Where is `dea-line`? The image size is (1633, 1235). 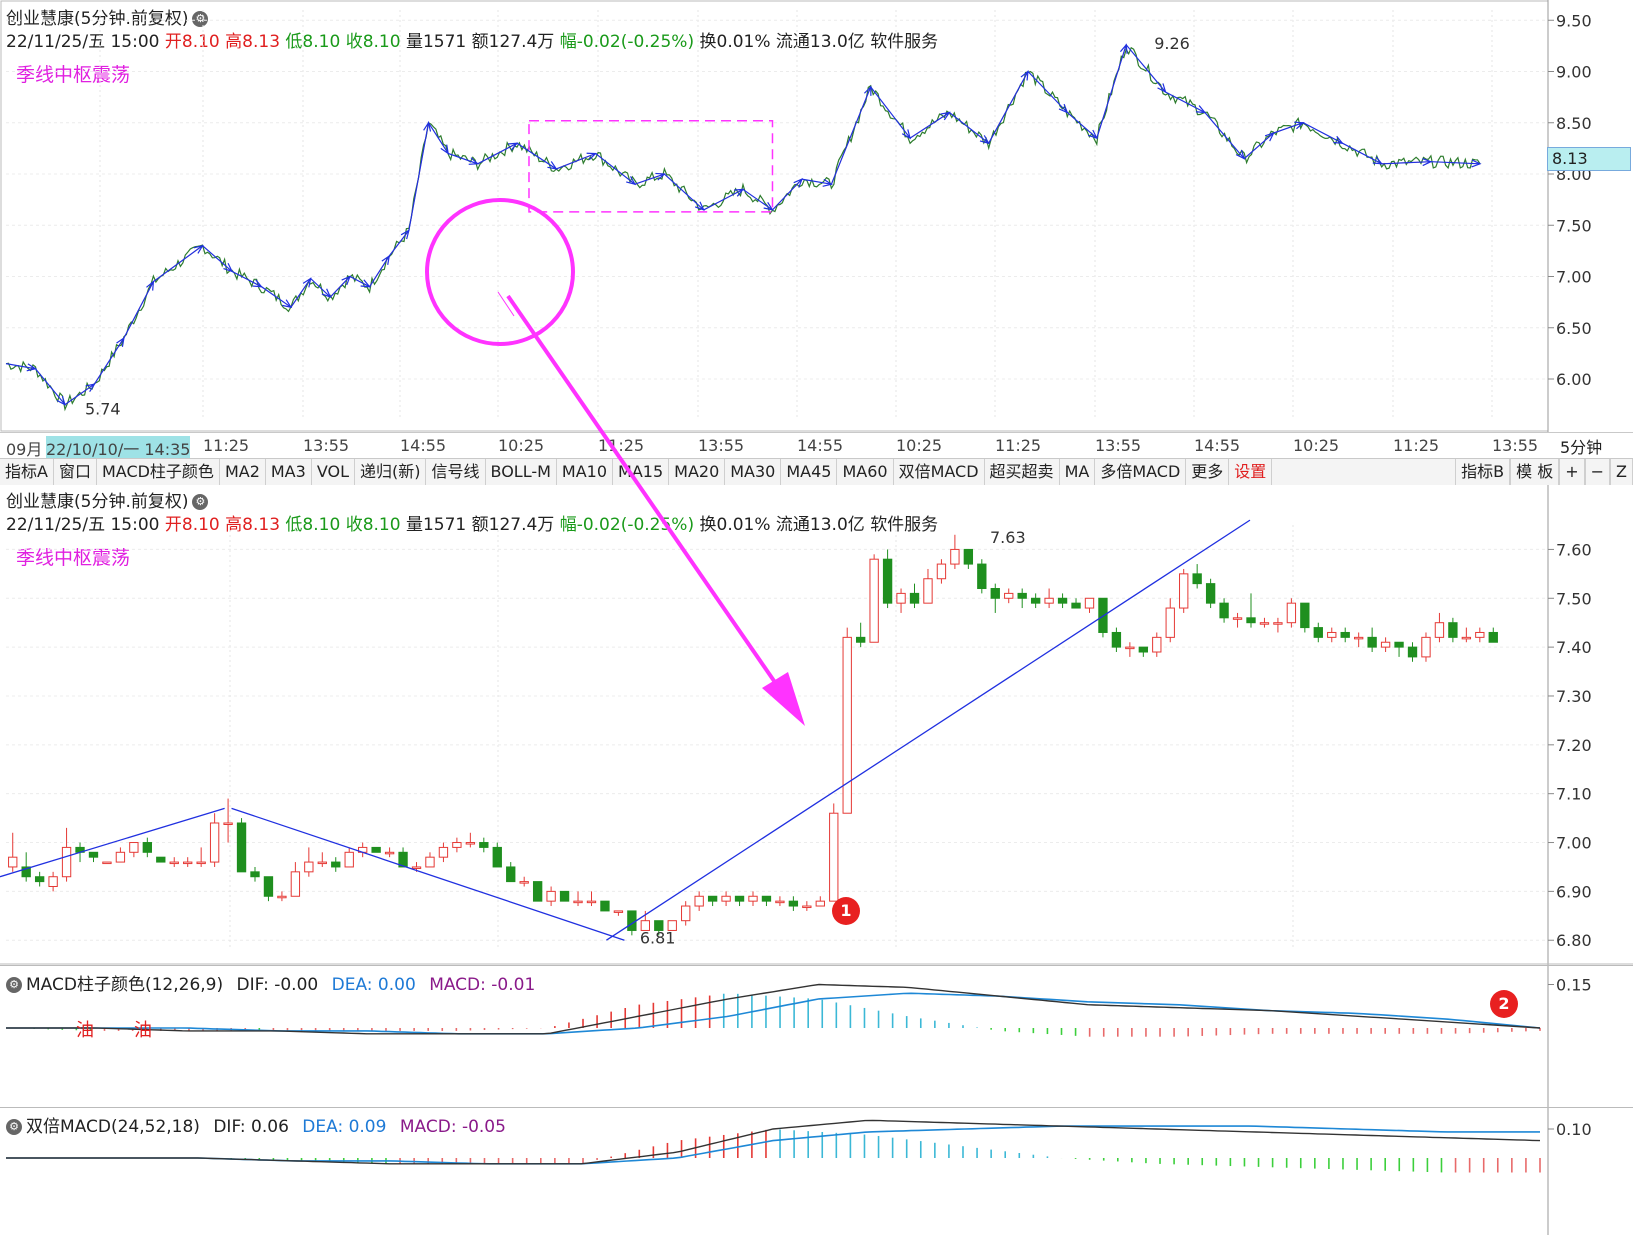
dea-line is located at coordinates (773, 1145).